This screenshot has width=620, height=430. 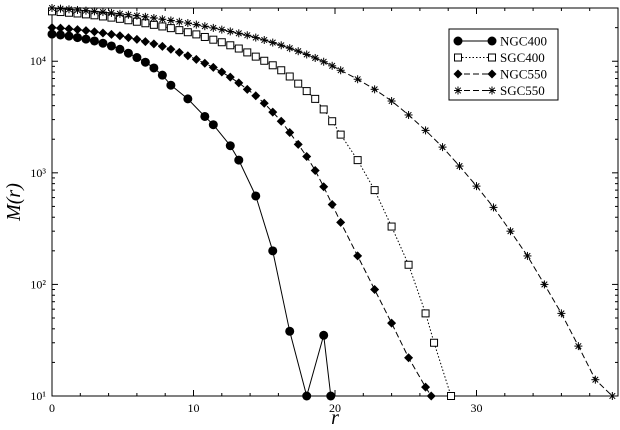 I want to click on x-axis-title: r, so click(x=335, y=418).